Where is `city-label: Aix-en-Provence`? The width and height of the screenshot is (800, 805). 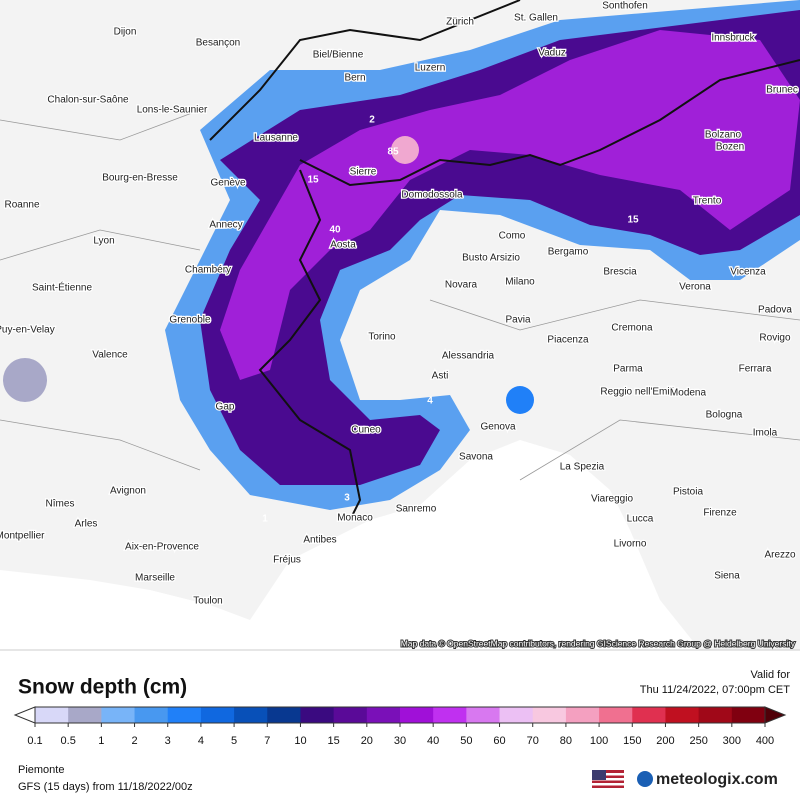
city-label: Aix-en-Provence is located at coordinates (162, 547).